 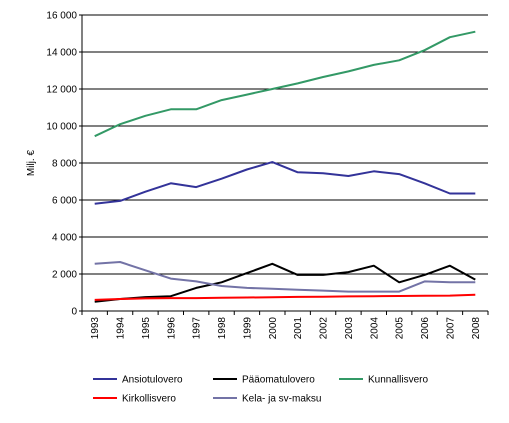 I want to click on legend-entry: Kirkollisvero, so click(x=134, y=399).